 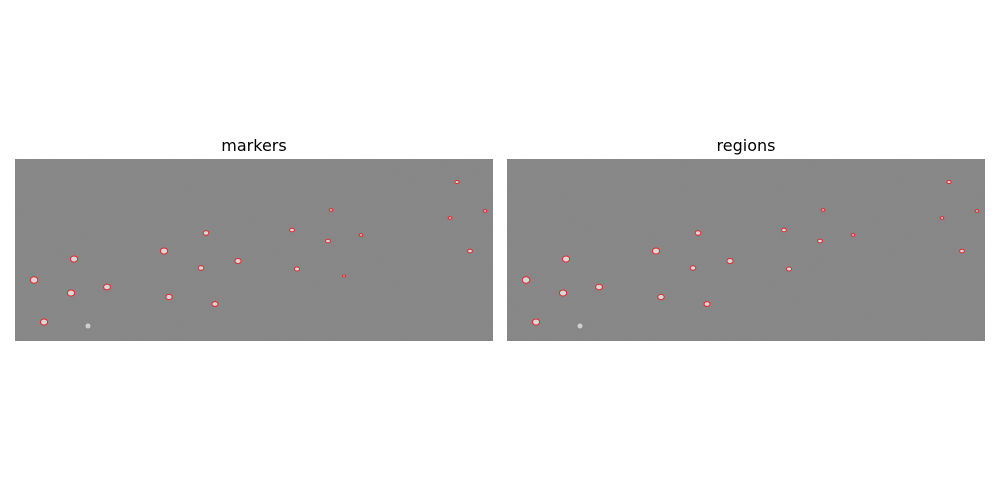 What do you see at coordinates (746, 145) in the screenshot?
I see `panel-title: regions` at bounding box center [746, 145].